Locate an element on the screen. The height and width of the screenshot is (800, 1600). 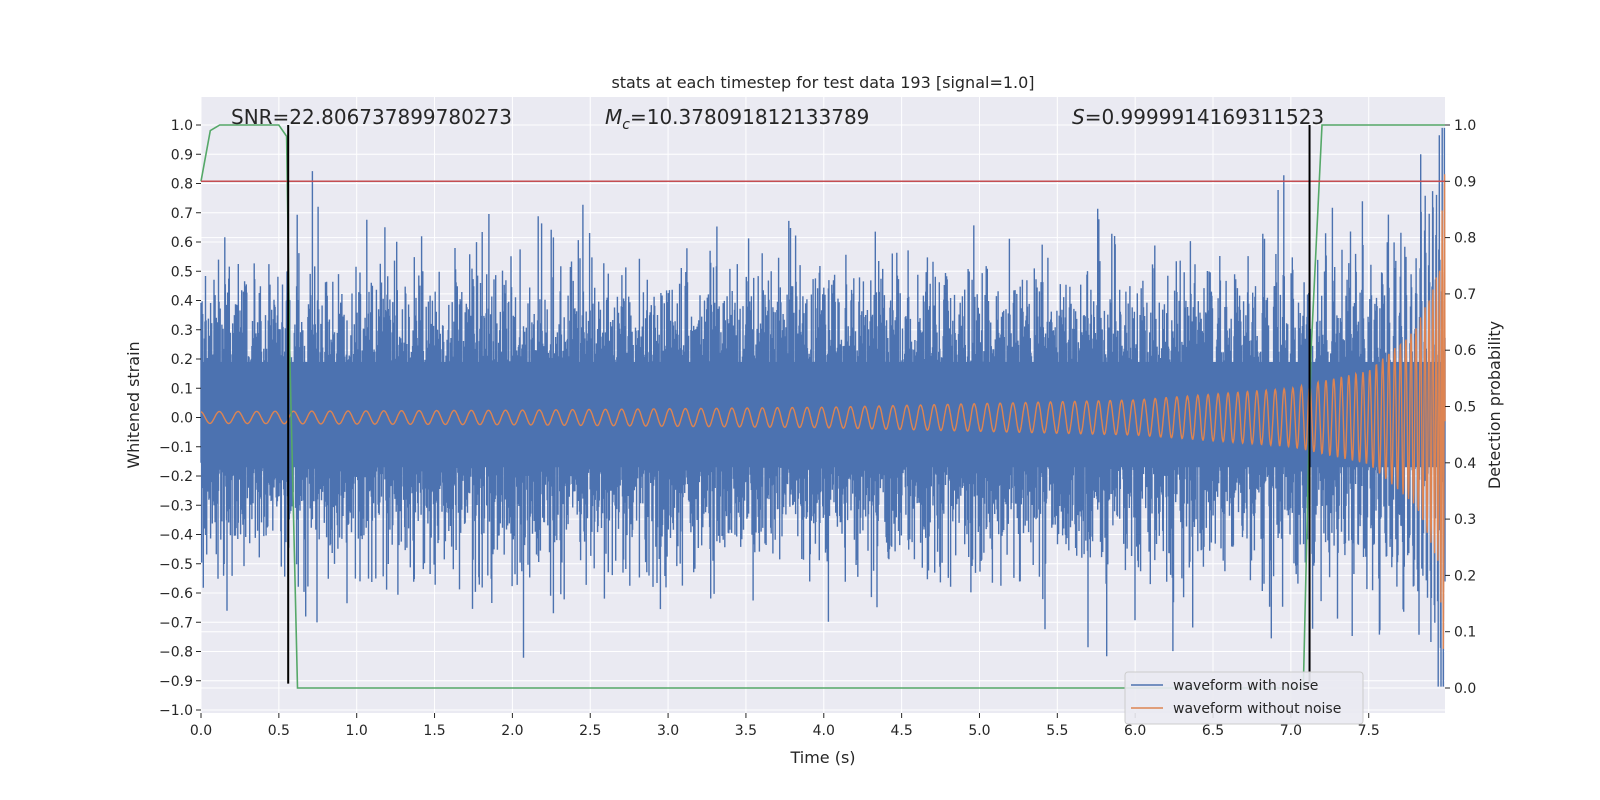
y-tick-label: 0.7 is located at coordinates (182, 214).